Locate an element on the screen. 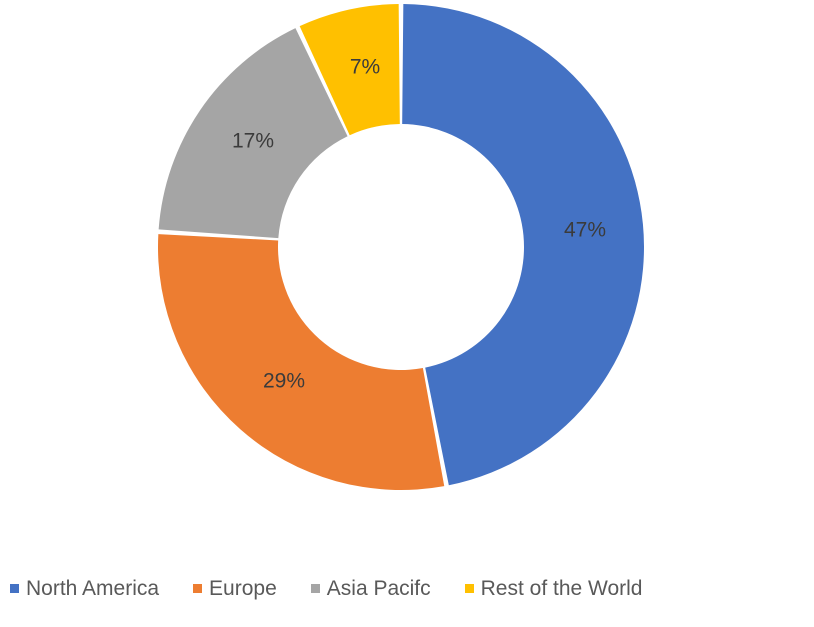 This screenshot has height=627, width=814. data-label-asia-pacifc: 17% is located at coordinates (253, 141).